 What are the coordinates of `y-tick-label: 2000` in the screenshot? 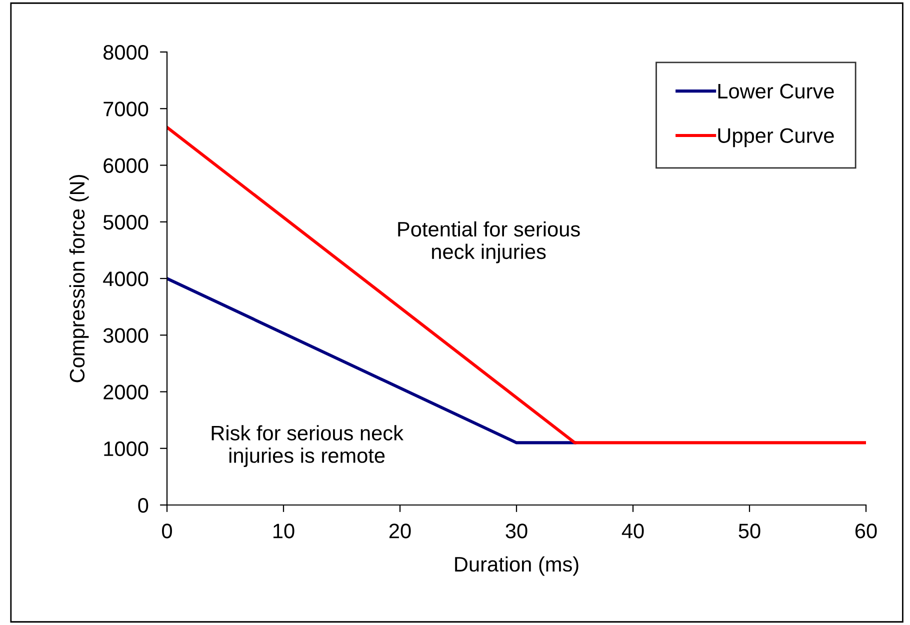 It's located at (126, 392).